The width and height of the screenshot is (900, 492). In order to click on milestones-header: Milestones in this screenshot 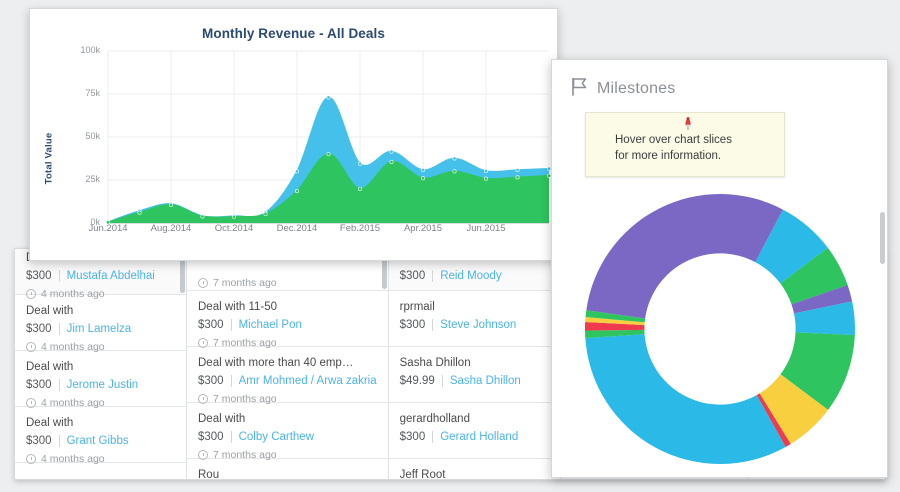, I will do `click(719, 80)`.